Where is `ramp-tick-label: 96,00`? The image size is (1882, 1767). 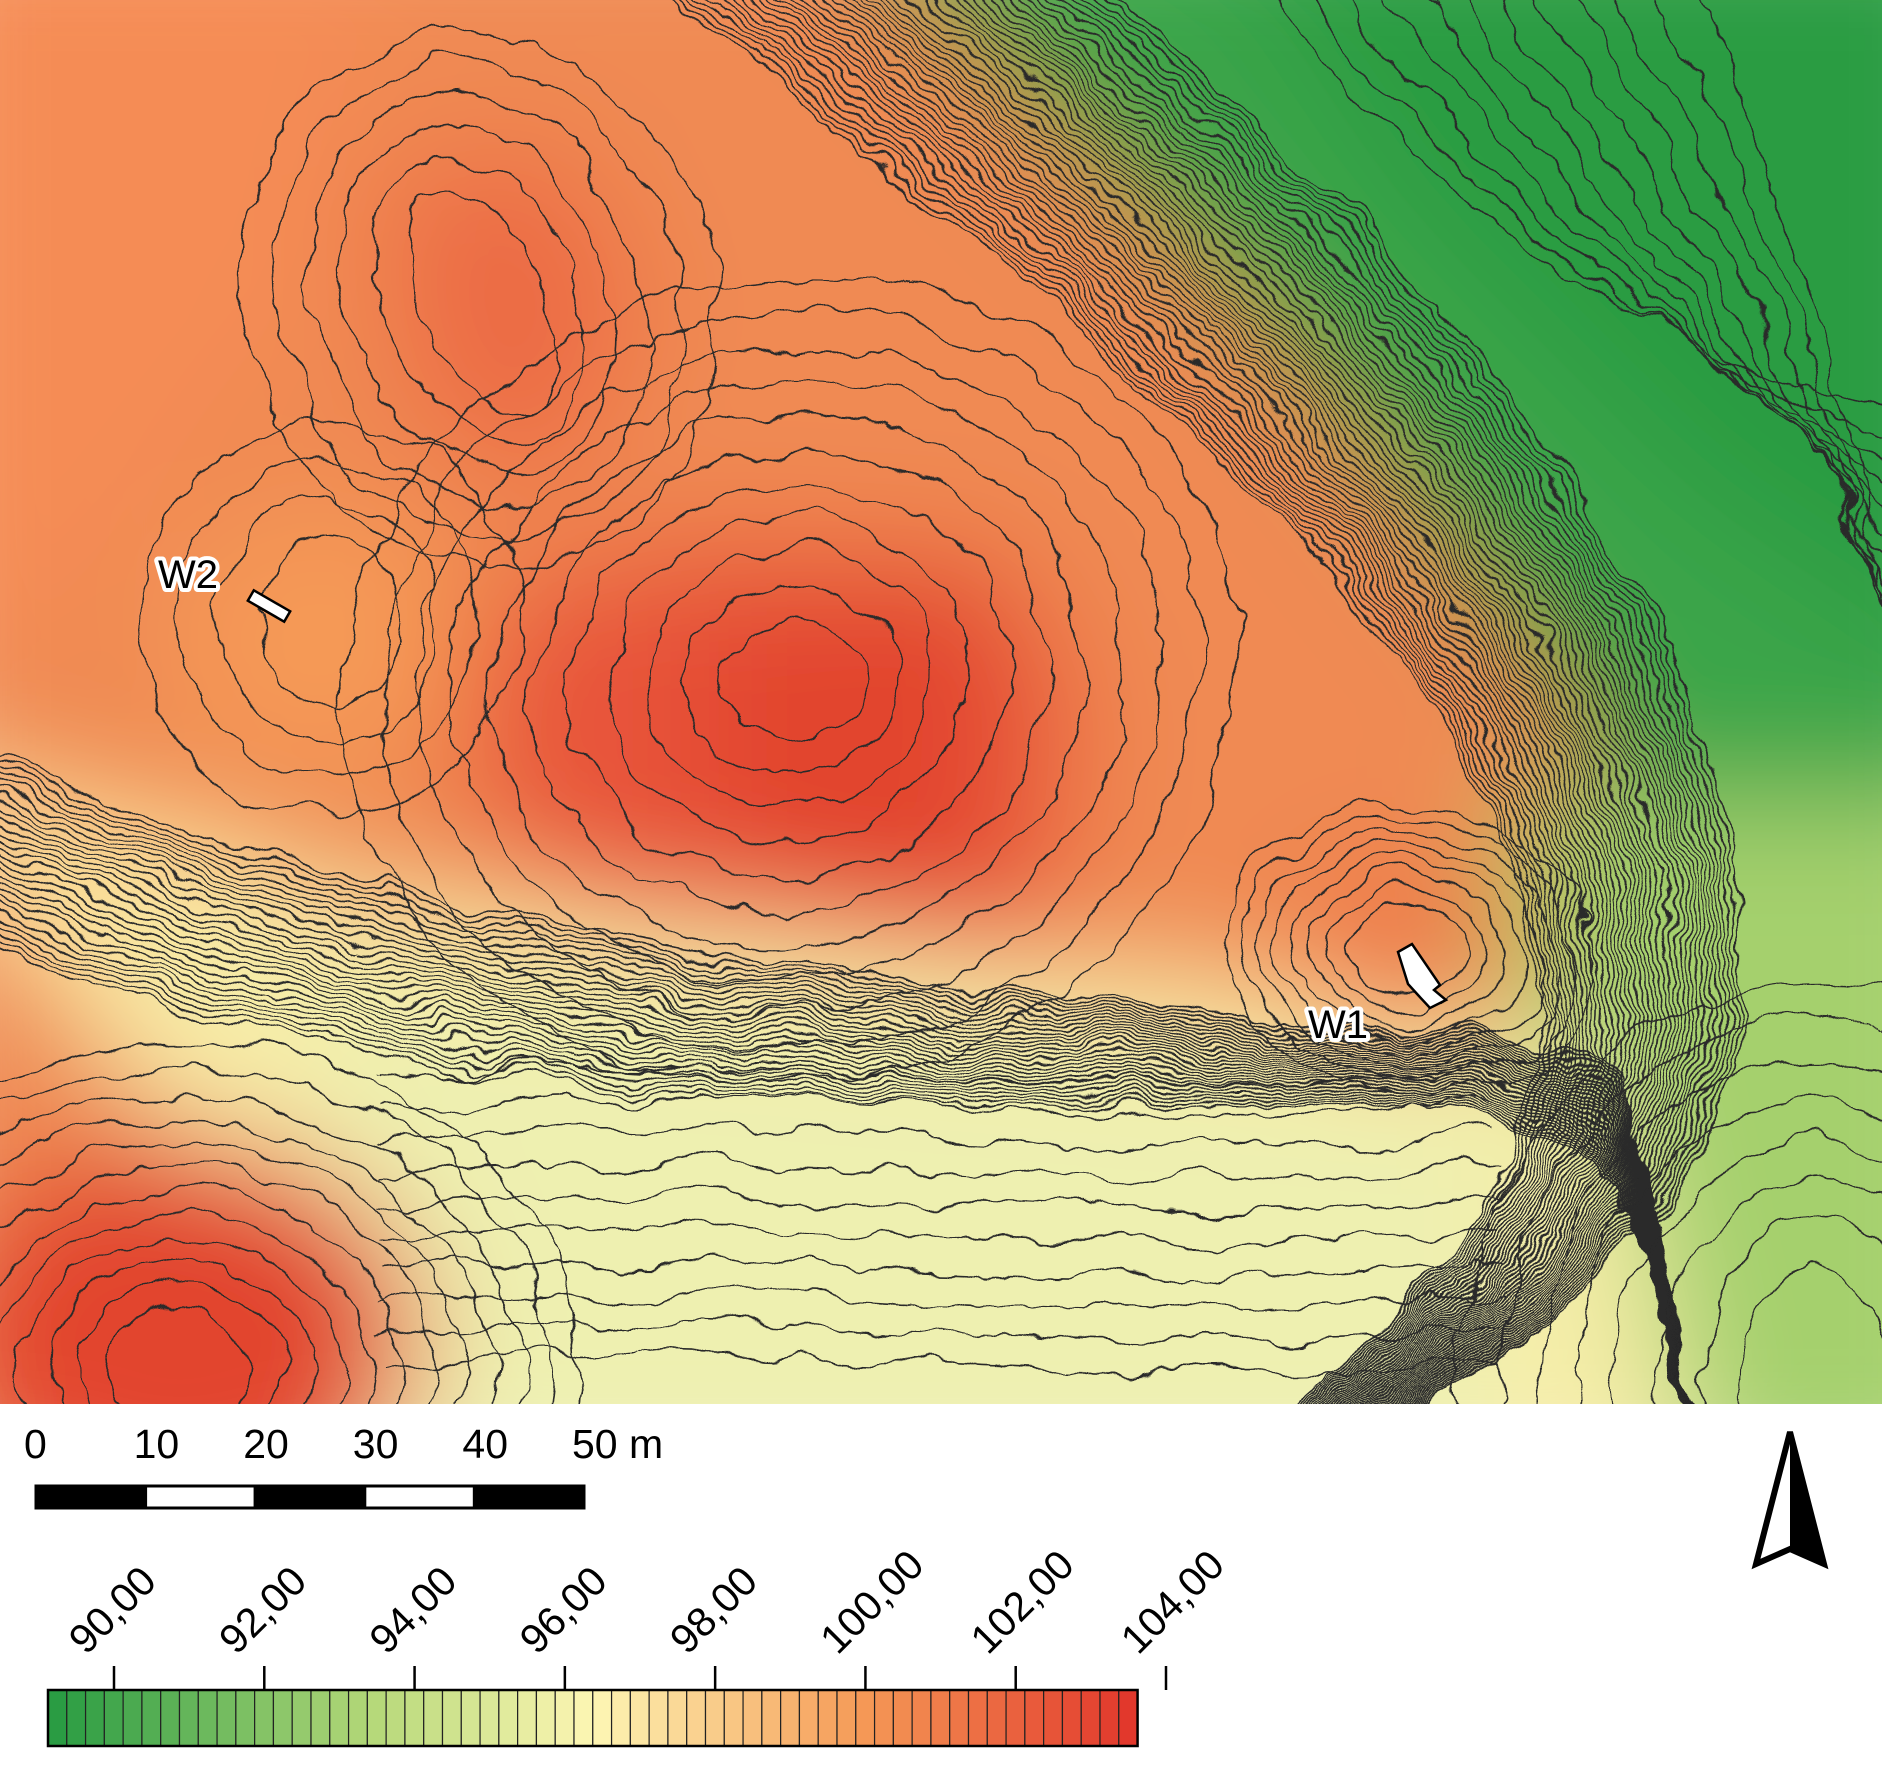
ramp-tick-label: 96,00 is located at coordinates (563, 1609).